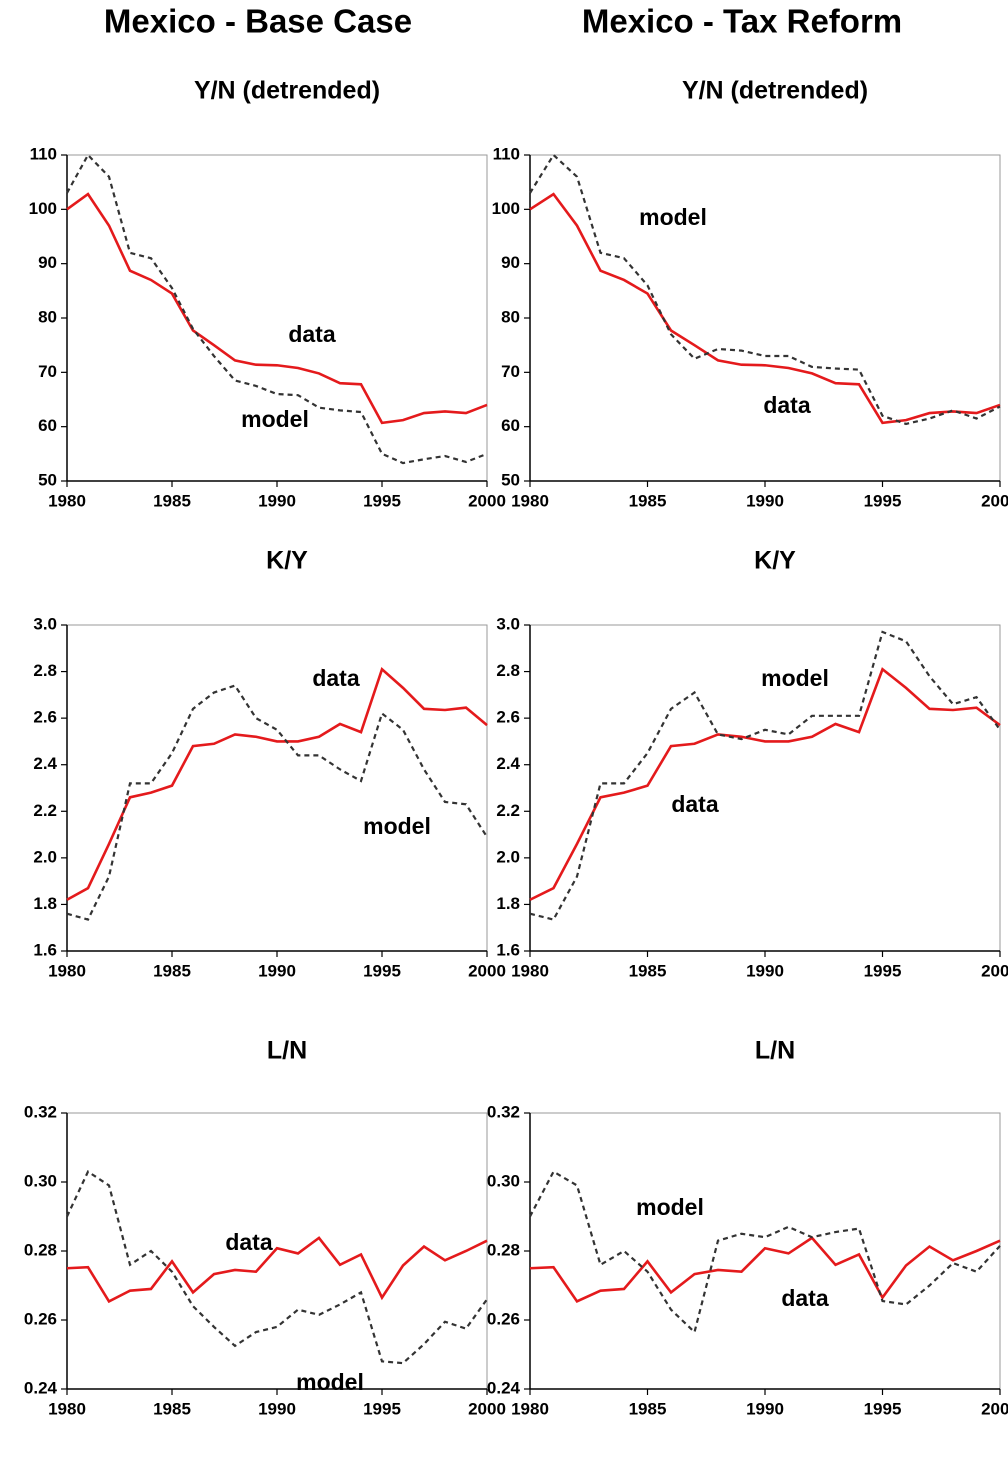 The height and width of the screenshot is (1468, 1008). I want to click on y-tick-label: 110, so click(43, 153).